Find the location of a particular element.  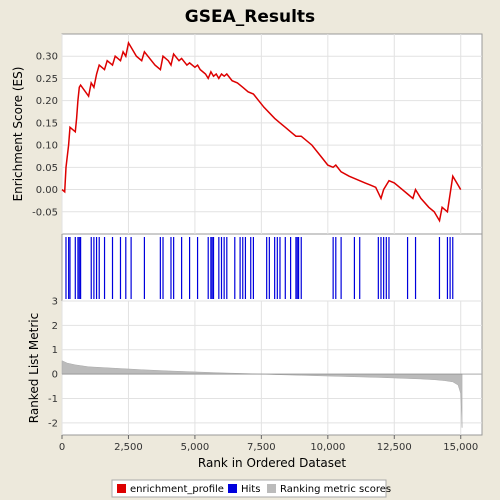

x-tick-label: 0 is located at coordinates (62, 447).